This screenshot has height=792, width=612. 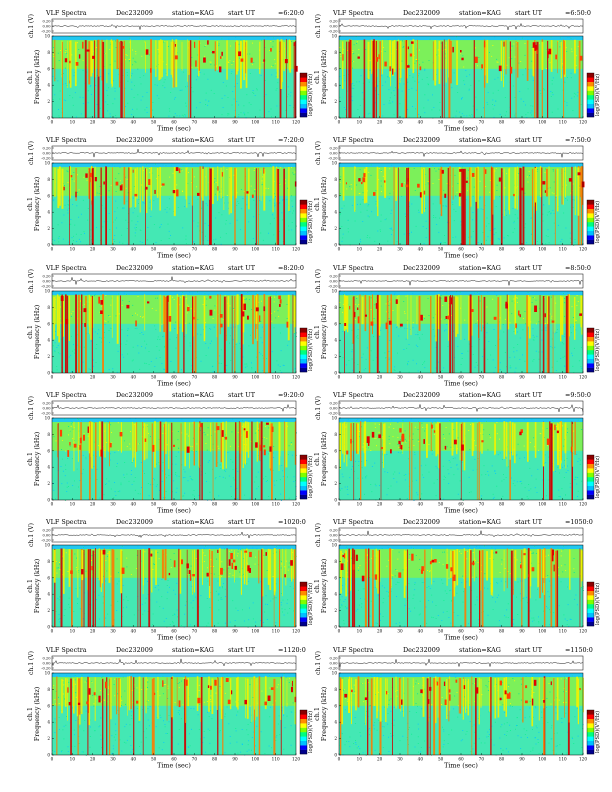 I want to click on colorbar-label: log(PSD)(V²/Hz), so click(x=310, y=349).